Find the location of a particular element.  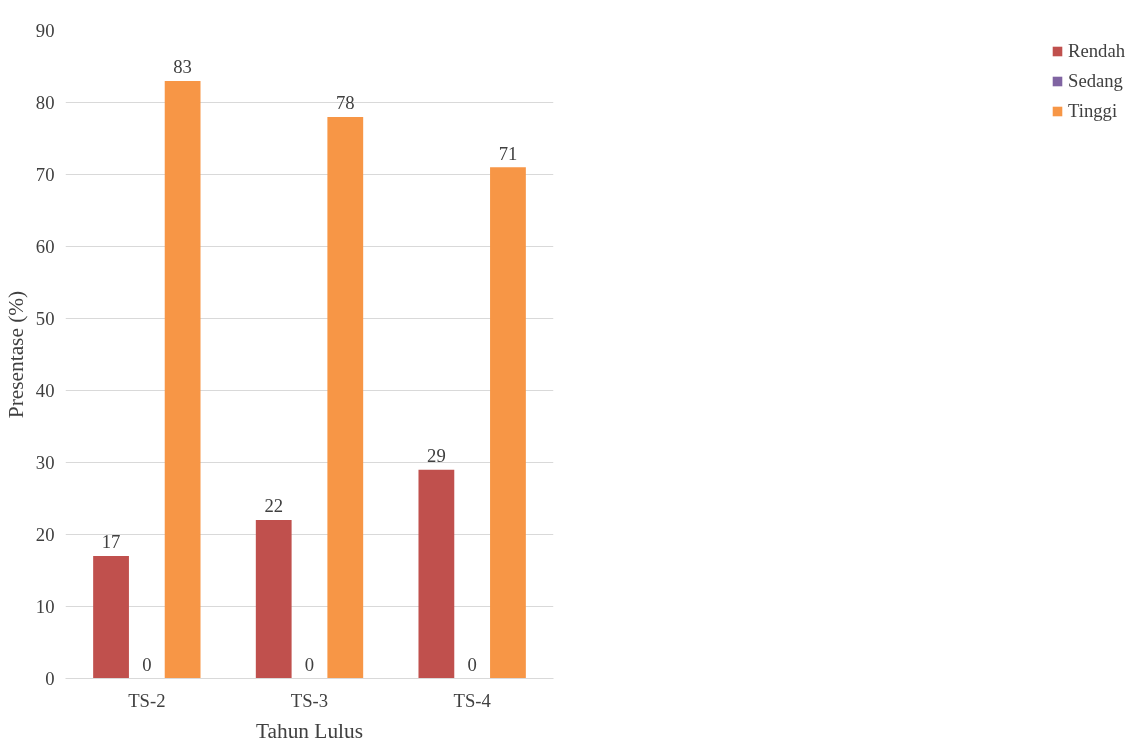

data-label: 29 is located at coordinates (436, 455).